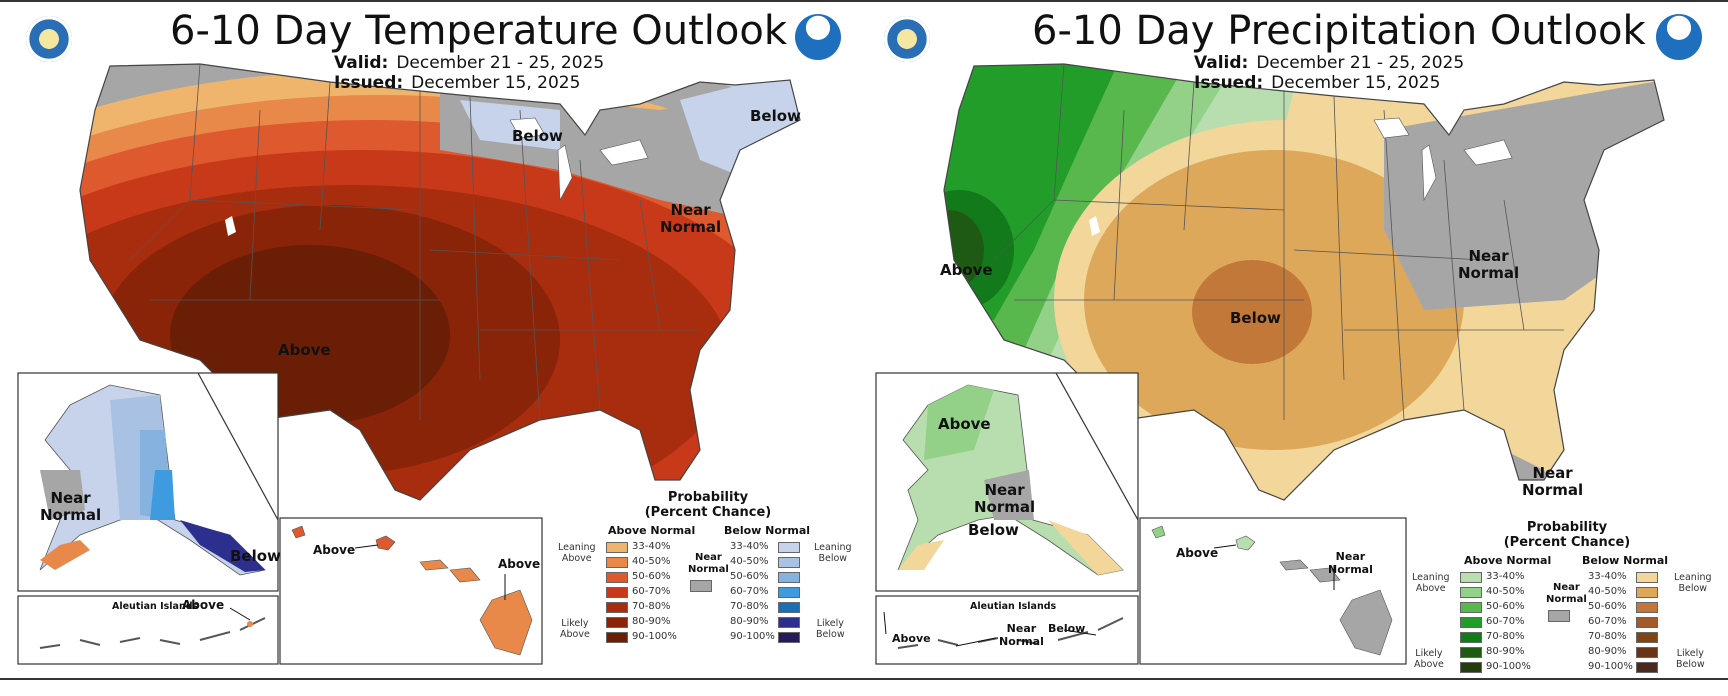 The width and height of the screenshot is (1728, 696). Describe the element at coordinates (255, 556) in the screenshot. I see `label-ak-below: Below` at that location.